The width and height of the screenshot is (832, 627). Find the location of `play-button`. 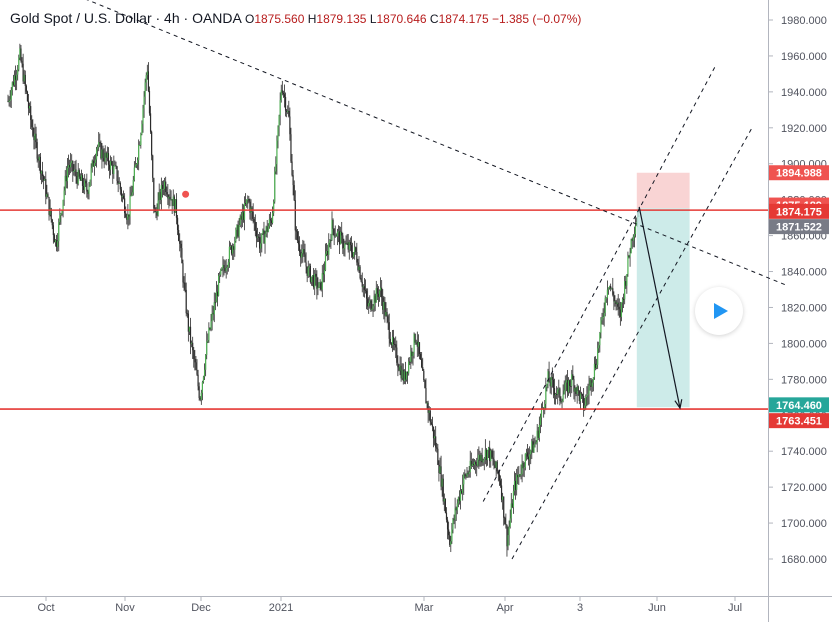

play-button is located at coordinates (719, 311).